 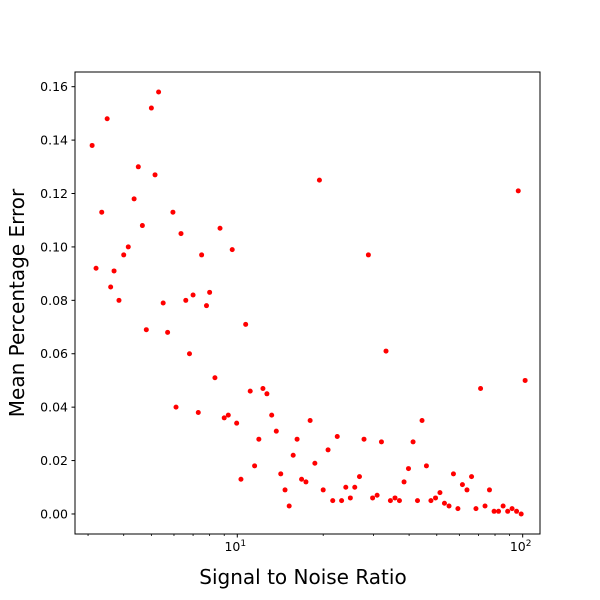 What do you see at coordinates (521, 546) in the screenshot?
I see `x-tick-label: 102` at bounding box center [521, 546].